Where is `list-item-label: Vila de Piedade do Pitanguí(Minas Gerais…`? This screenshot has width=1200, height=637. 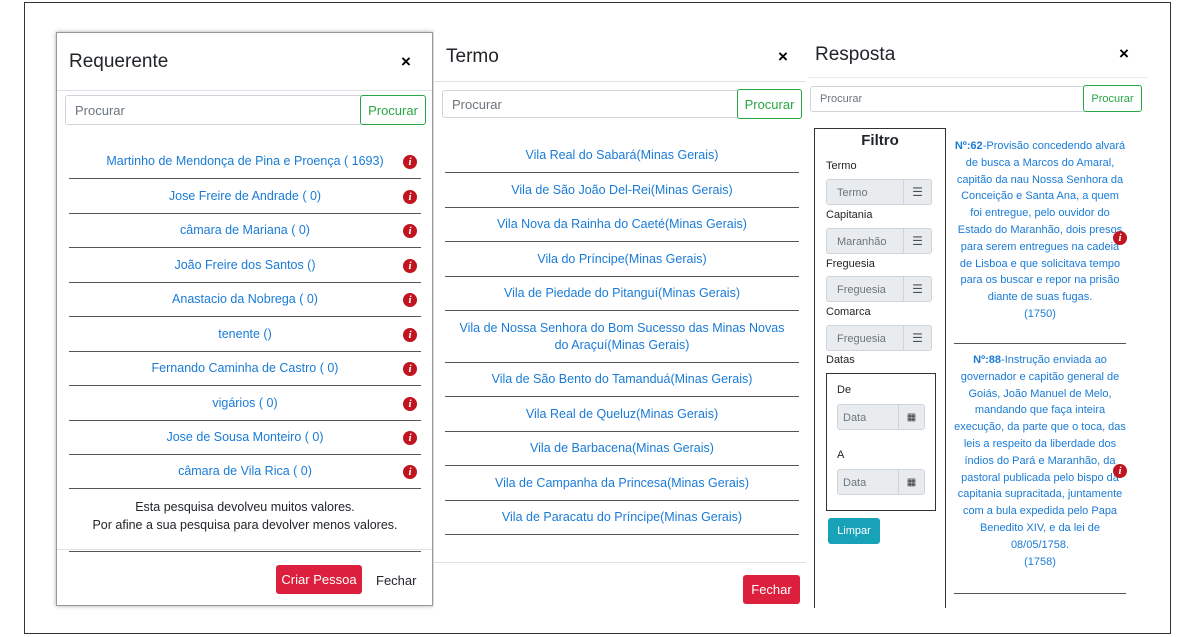 list-item-label: Vila de Piedade do Pitanguí(Minas Gerais… is located at coordinates (622, 293).